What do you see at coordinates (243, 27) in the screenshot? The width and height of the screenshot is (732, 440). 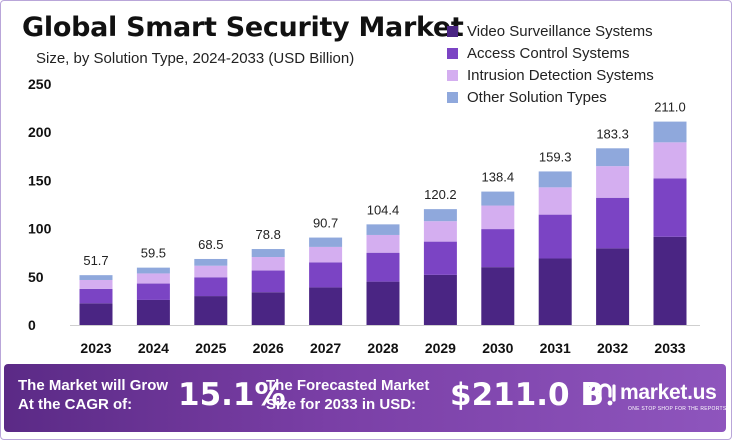 I see `chart-title: Global Smart Security Market` at bounding box center [243, 27].